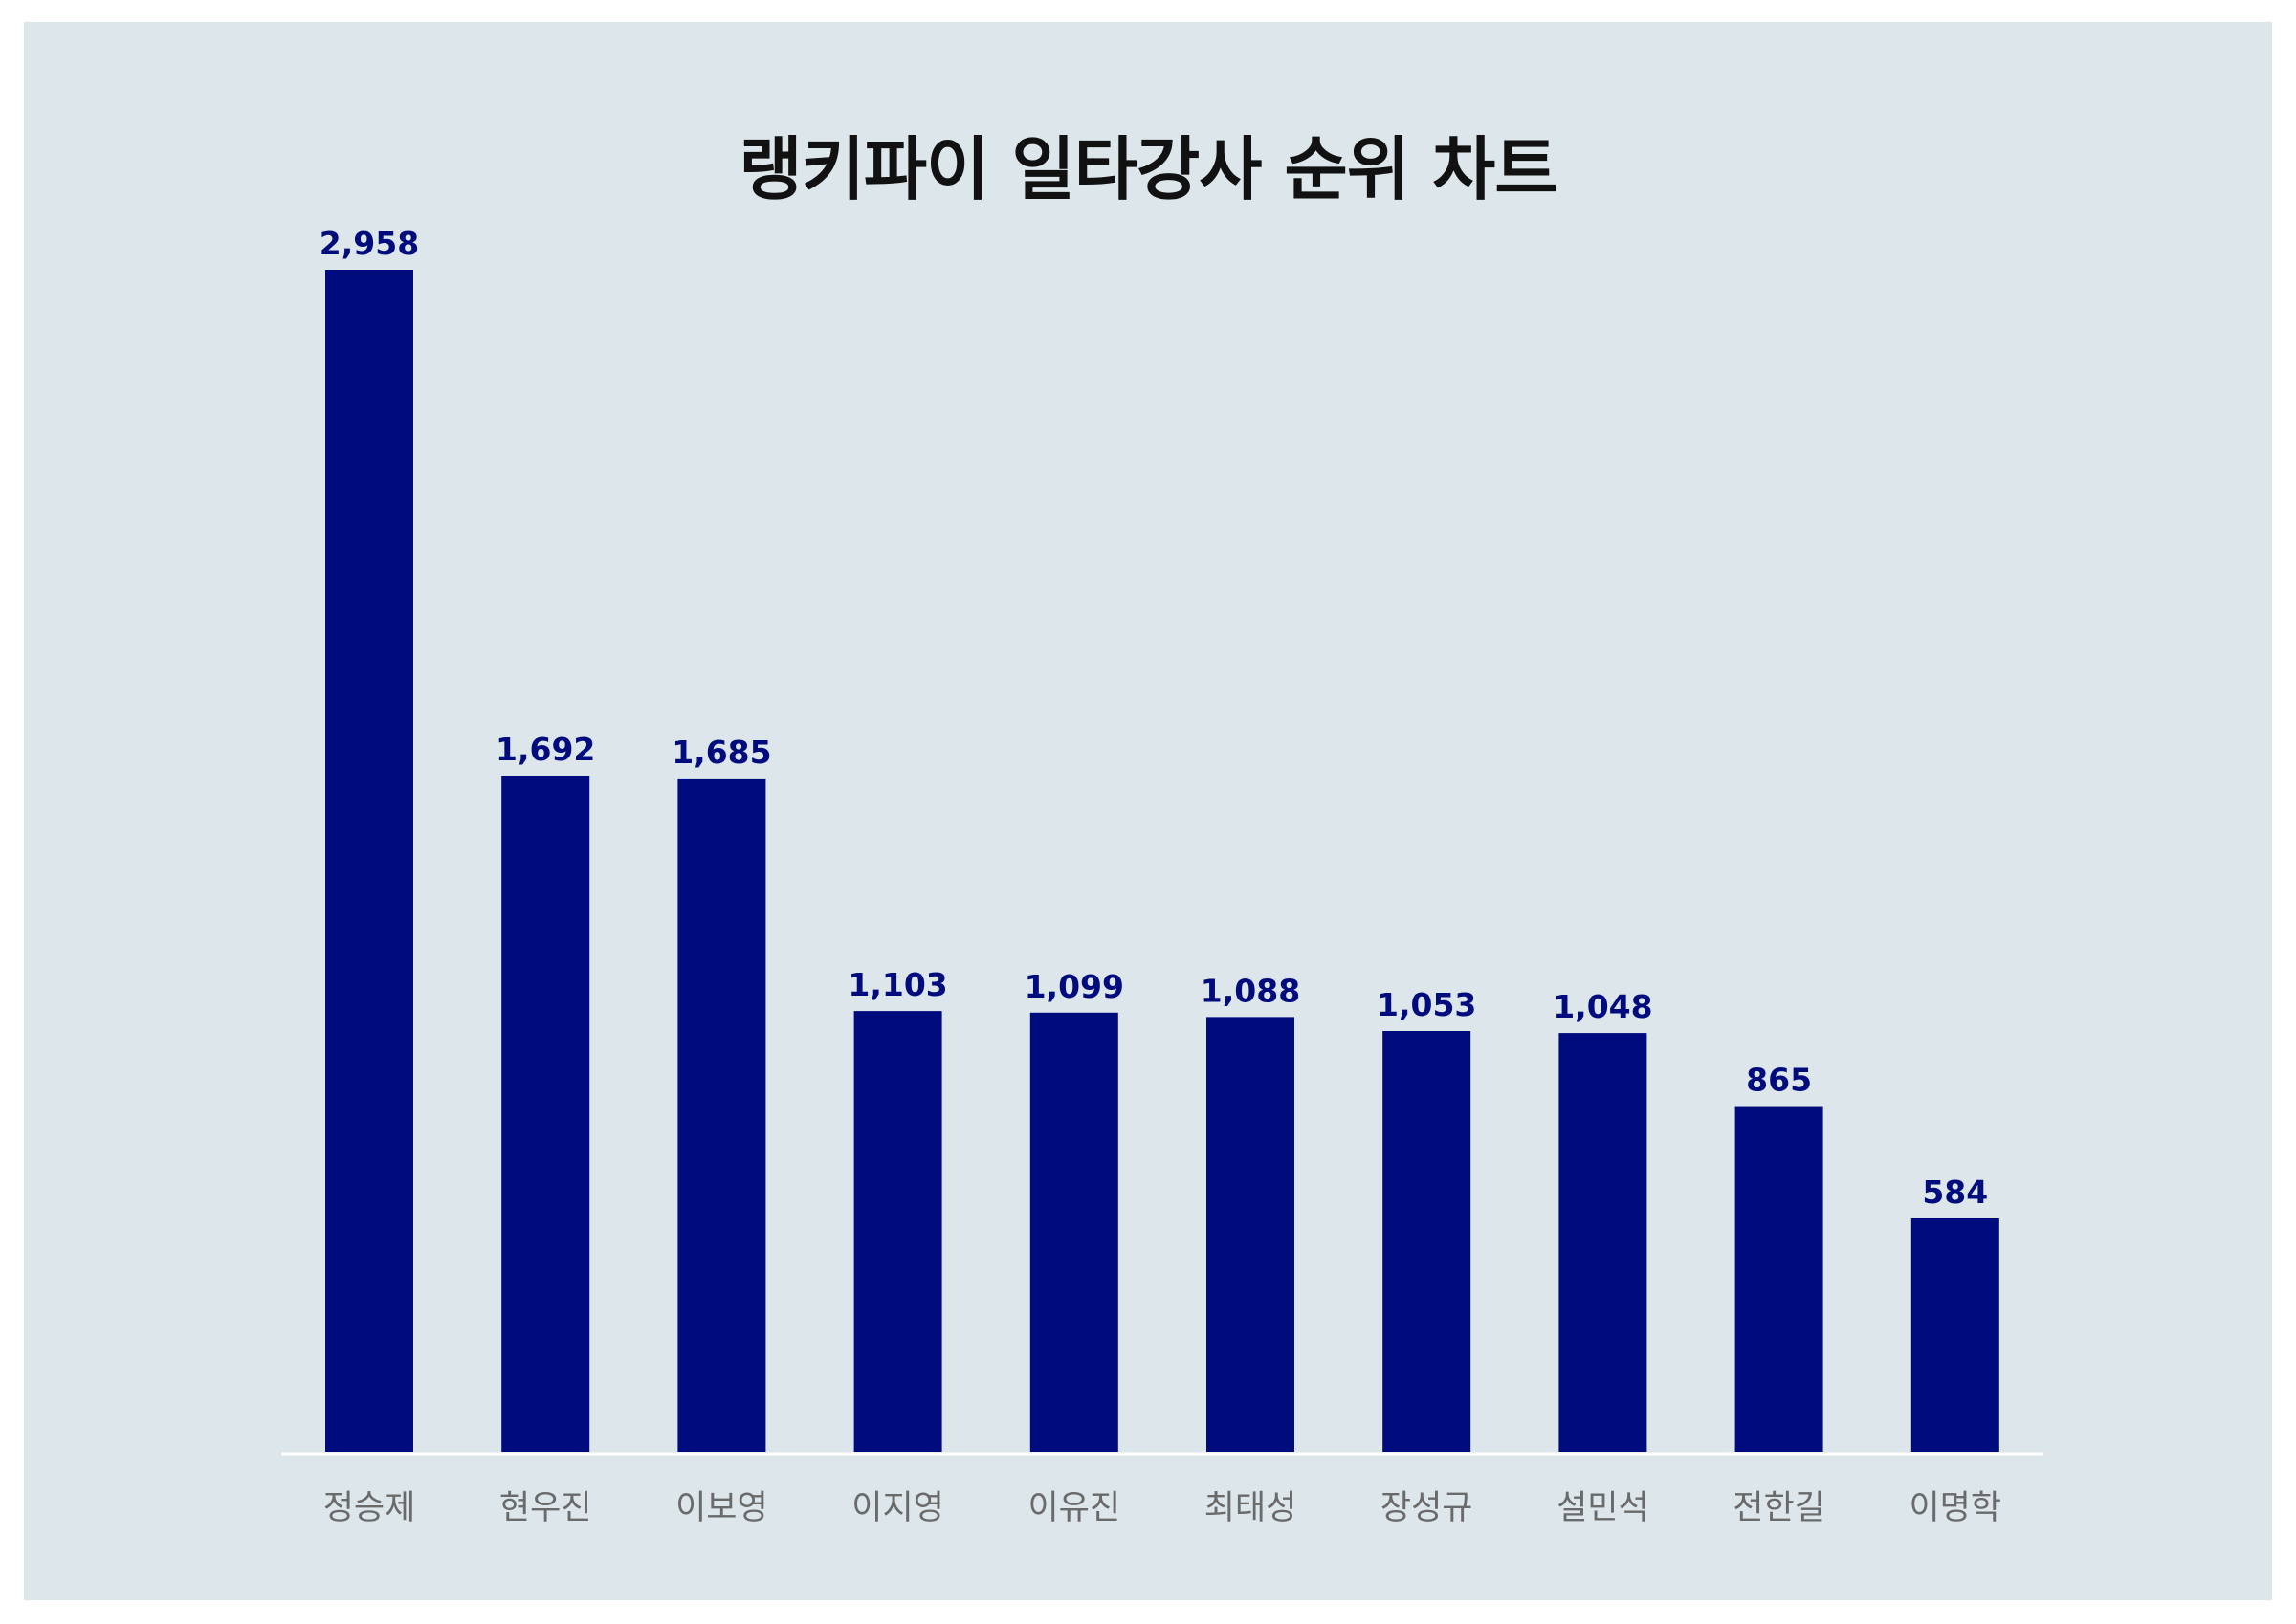 This screenshot has width=2296, height=1624. Describe the element at coordinates (1955, 1193) in the screenshot. I see `value-label: 584` at that location.